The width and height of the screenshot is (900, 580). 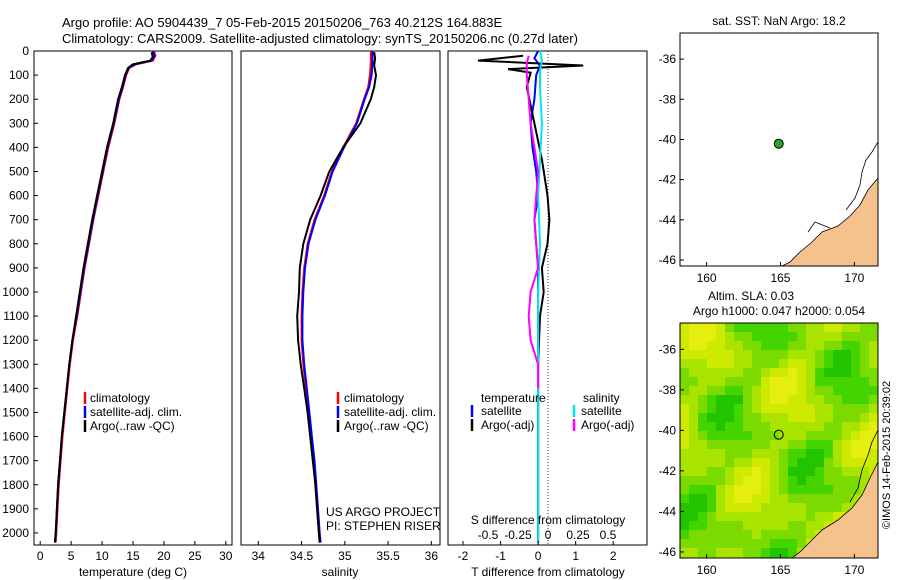 What do you see at coordinates (386, 426) in the screenshot?
I see `legend-label-argo: Argo(..raw -QC)` at bounding box center [386, 426].